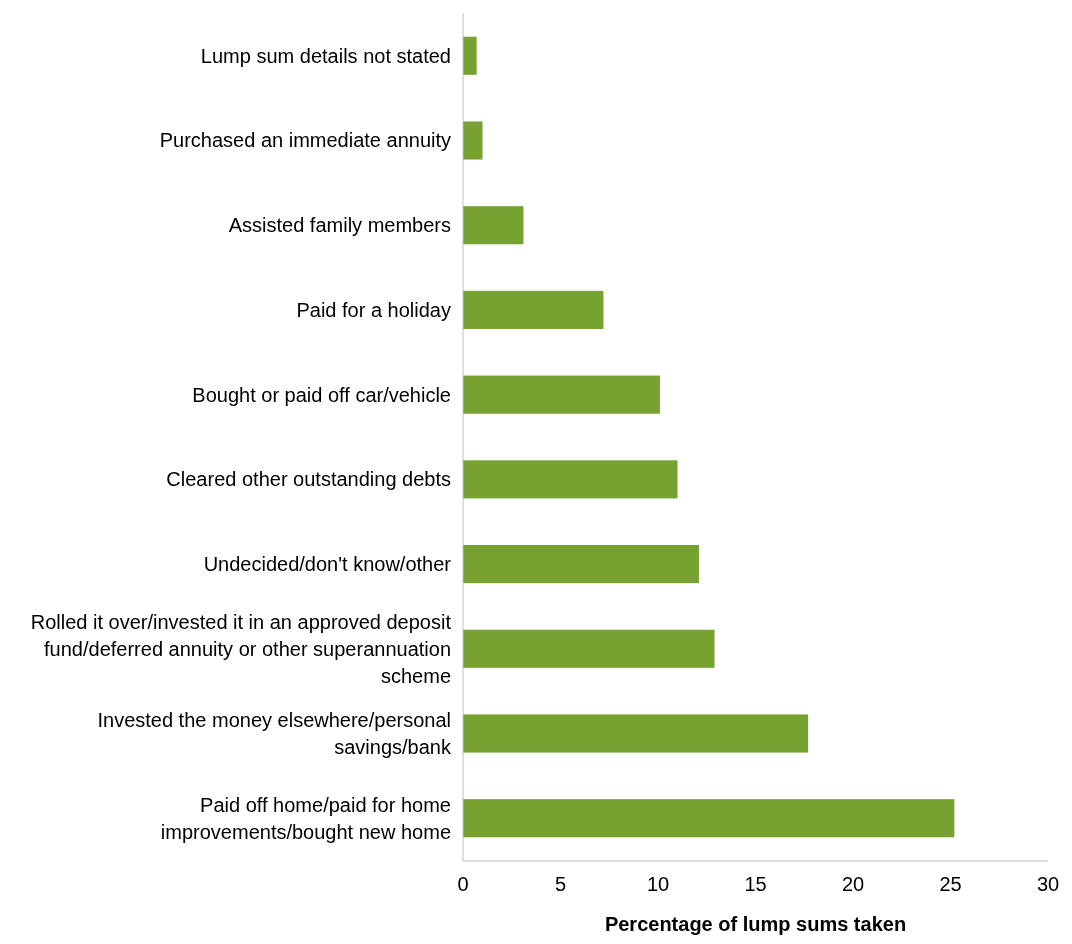 The width and height of the screenshot is (1072, 944). Describe the element at coordinates (373, 309) in the screenshot. I see `y-tick-label: Paid for a holiday` at that location.